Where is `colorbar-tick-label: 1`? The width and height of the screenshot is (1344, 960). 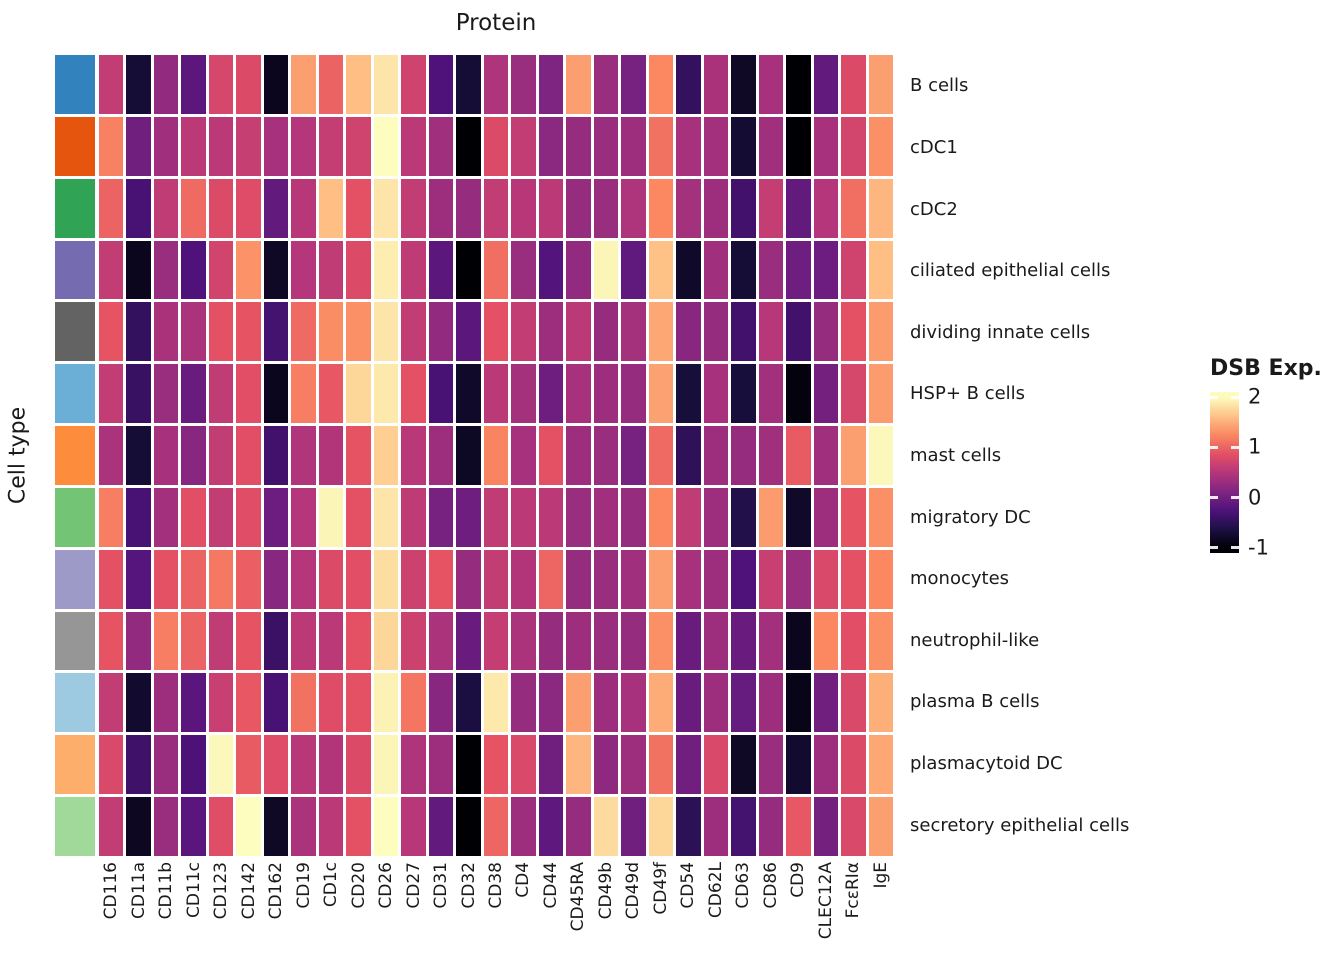 colorbar-tick-label: 1 is located at coordinates (1255, 446).